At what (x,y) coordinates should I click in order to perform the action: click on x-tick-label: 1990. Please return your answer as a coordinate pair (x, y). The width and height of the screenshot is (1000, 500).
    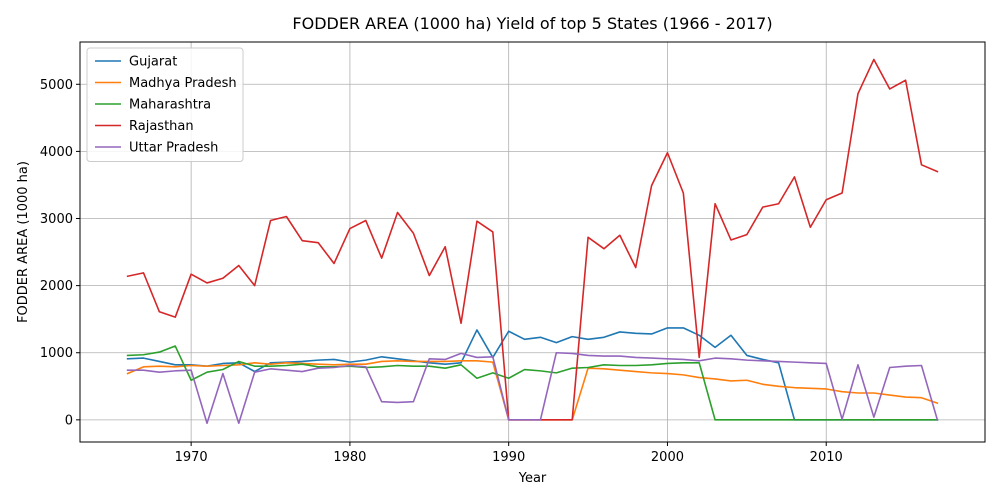
    Looking at the image, I should click on (508, 457).